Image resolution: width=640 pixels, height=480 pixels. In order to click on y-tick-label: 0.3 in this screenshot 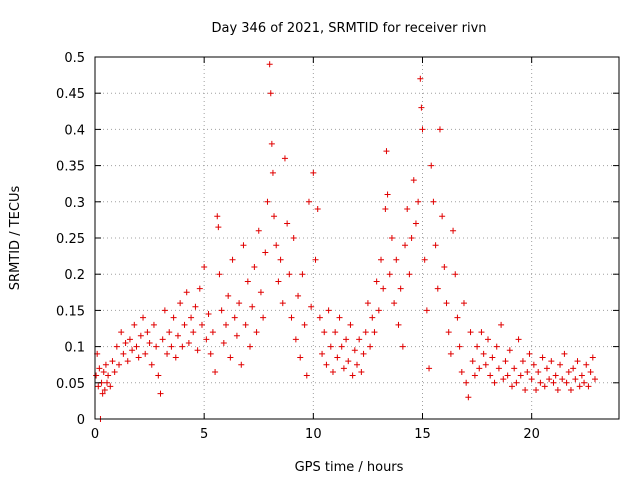, I will do `click(74, 203)`.